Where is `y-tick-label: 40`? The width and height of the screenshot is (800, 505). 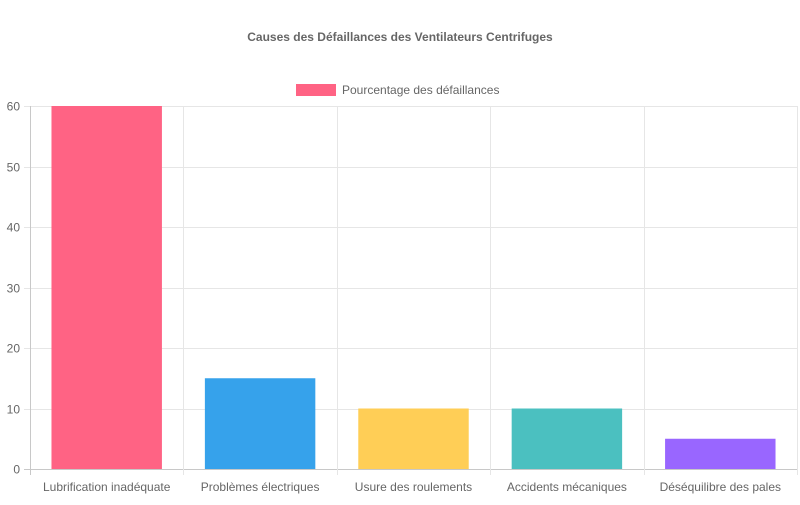
y-tick-label: 40 is located at coordinates (14, 228).